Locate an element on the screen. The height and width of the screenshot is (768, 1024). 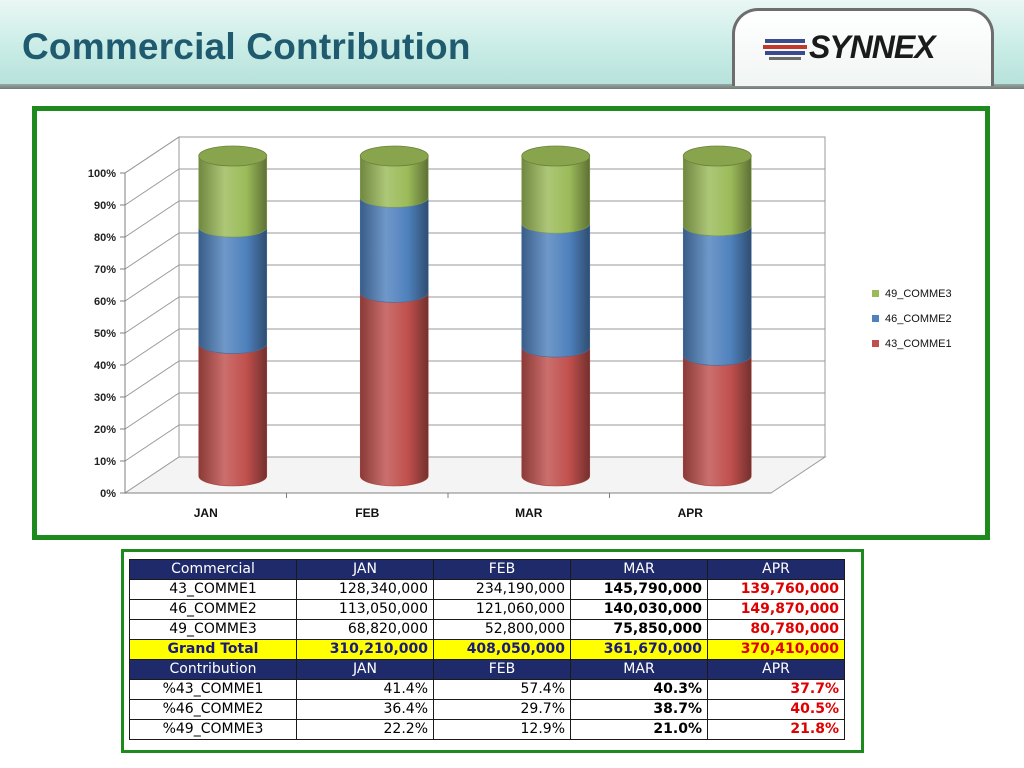
contribution-row: %46_COMME2 36.4% 29.7% 38.7% 40.5% is located at coordinates (487, 709).